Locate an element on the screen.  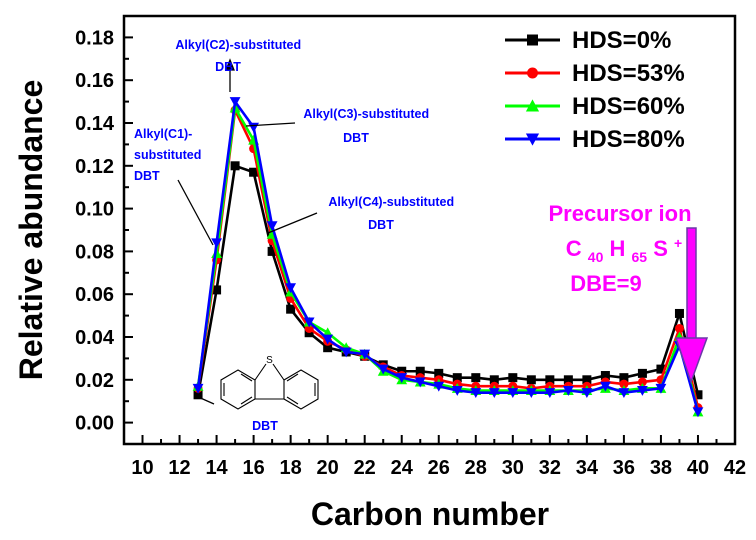
dbt-right-ring is located at coordinates (301, 389).